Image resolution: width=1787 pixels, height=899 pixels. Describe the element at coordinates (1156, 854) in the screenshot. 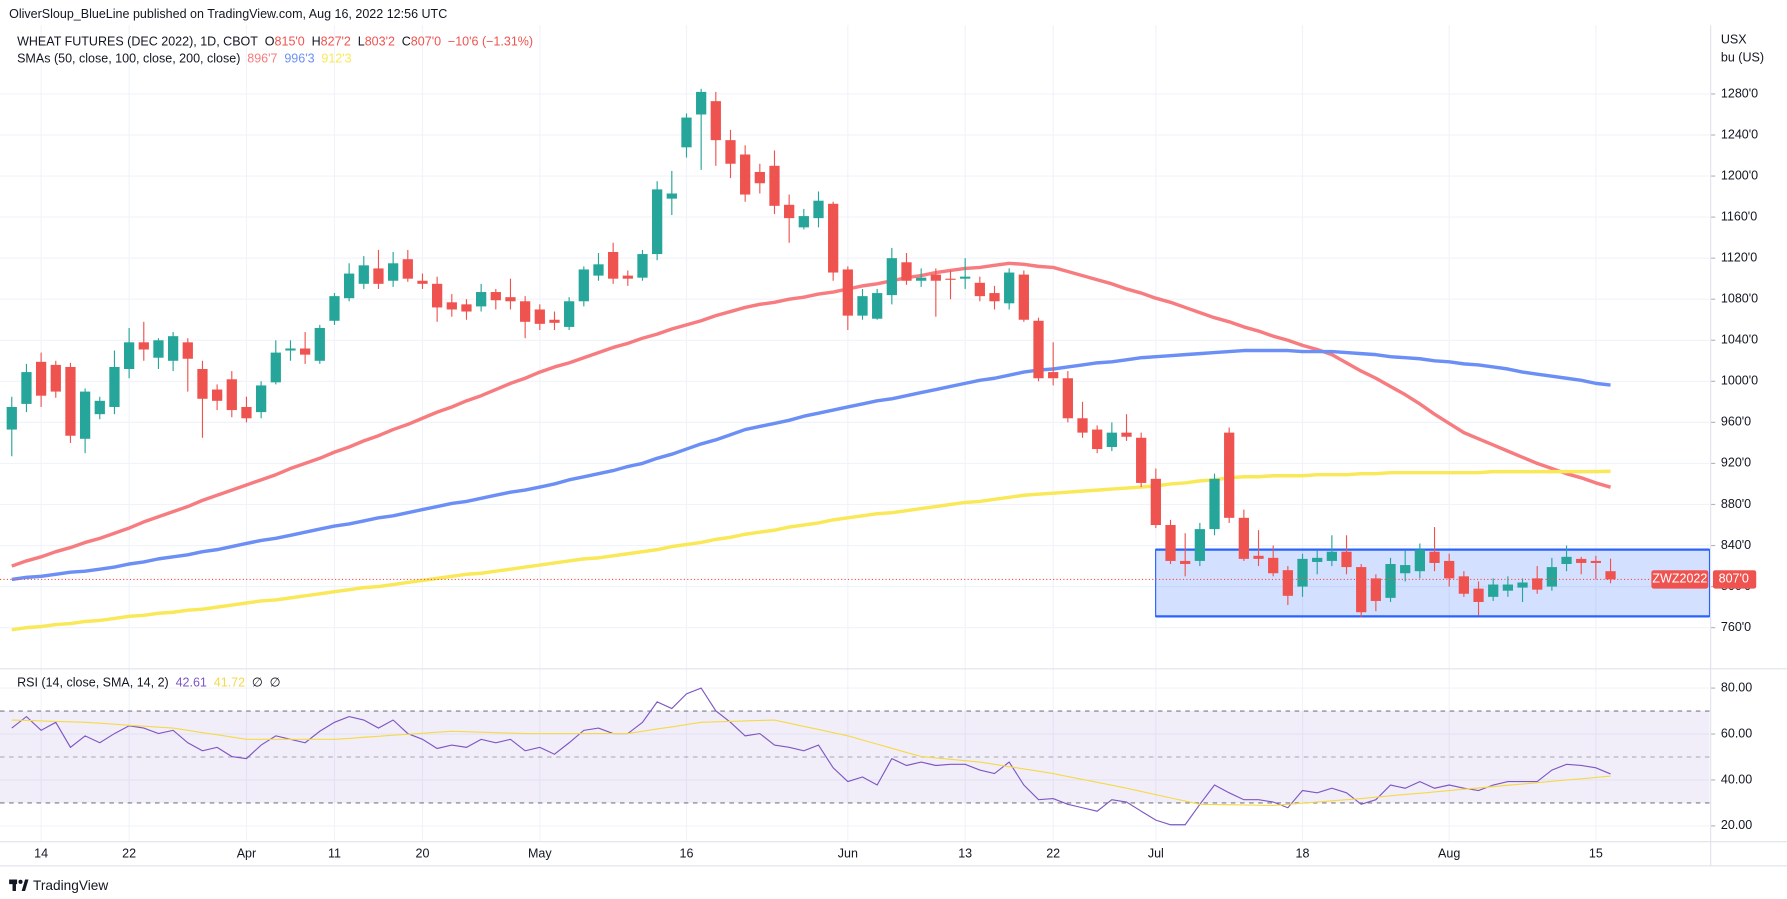

I see `x-tick-label: Jul` at that location.